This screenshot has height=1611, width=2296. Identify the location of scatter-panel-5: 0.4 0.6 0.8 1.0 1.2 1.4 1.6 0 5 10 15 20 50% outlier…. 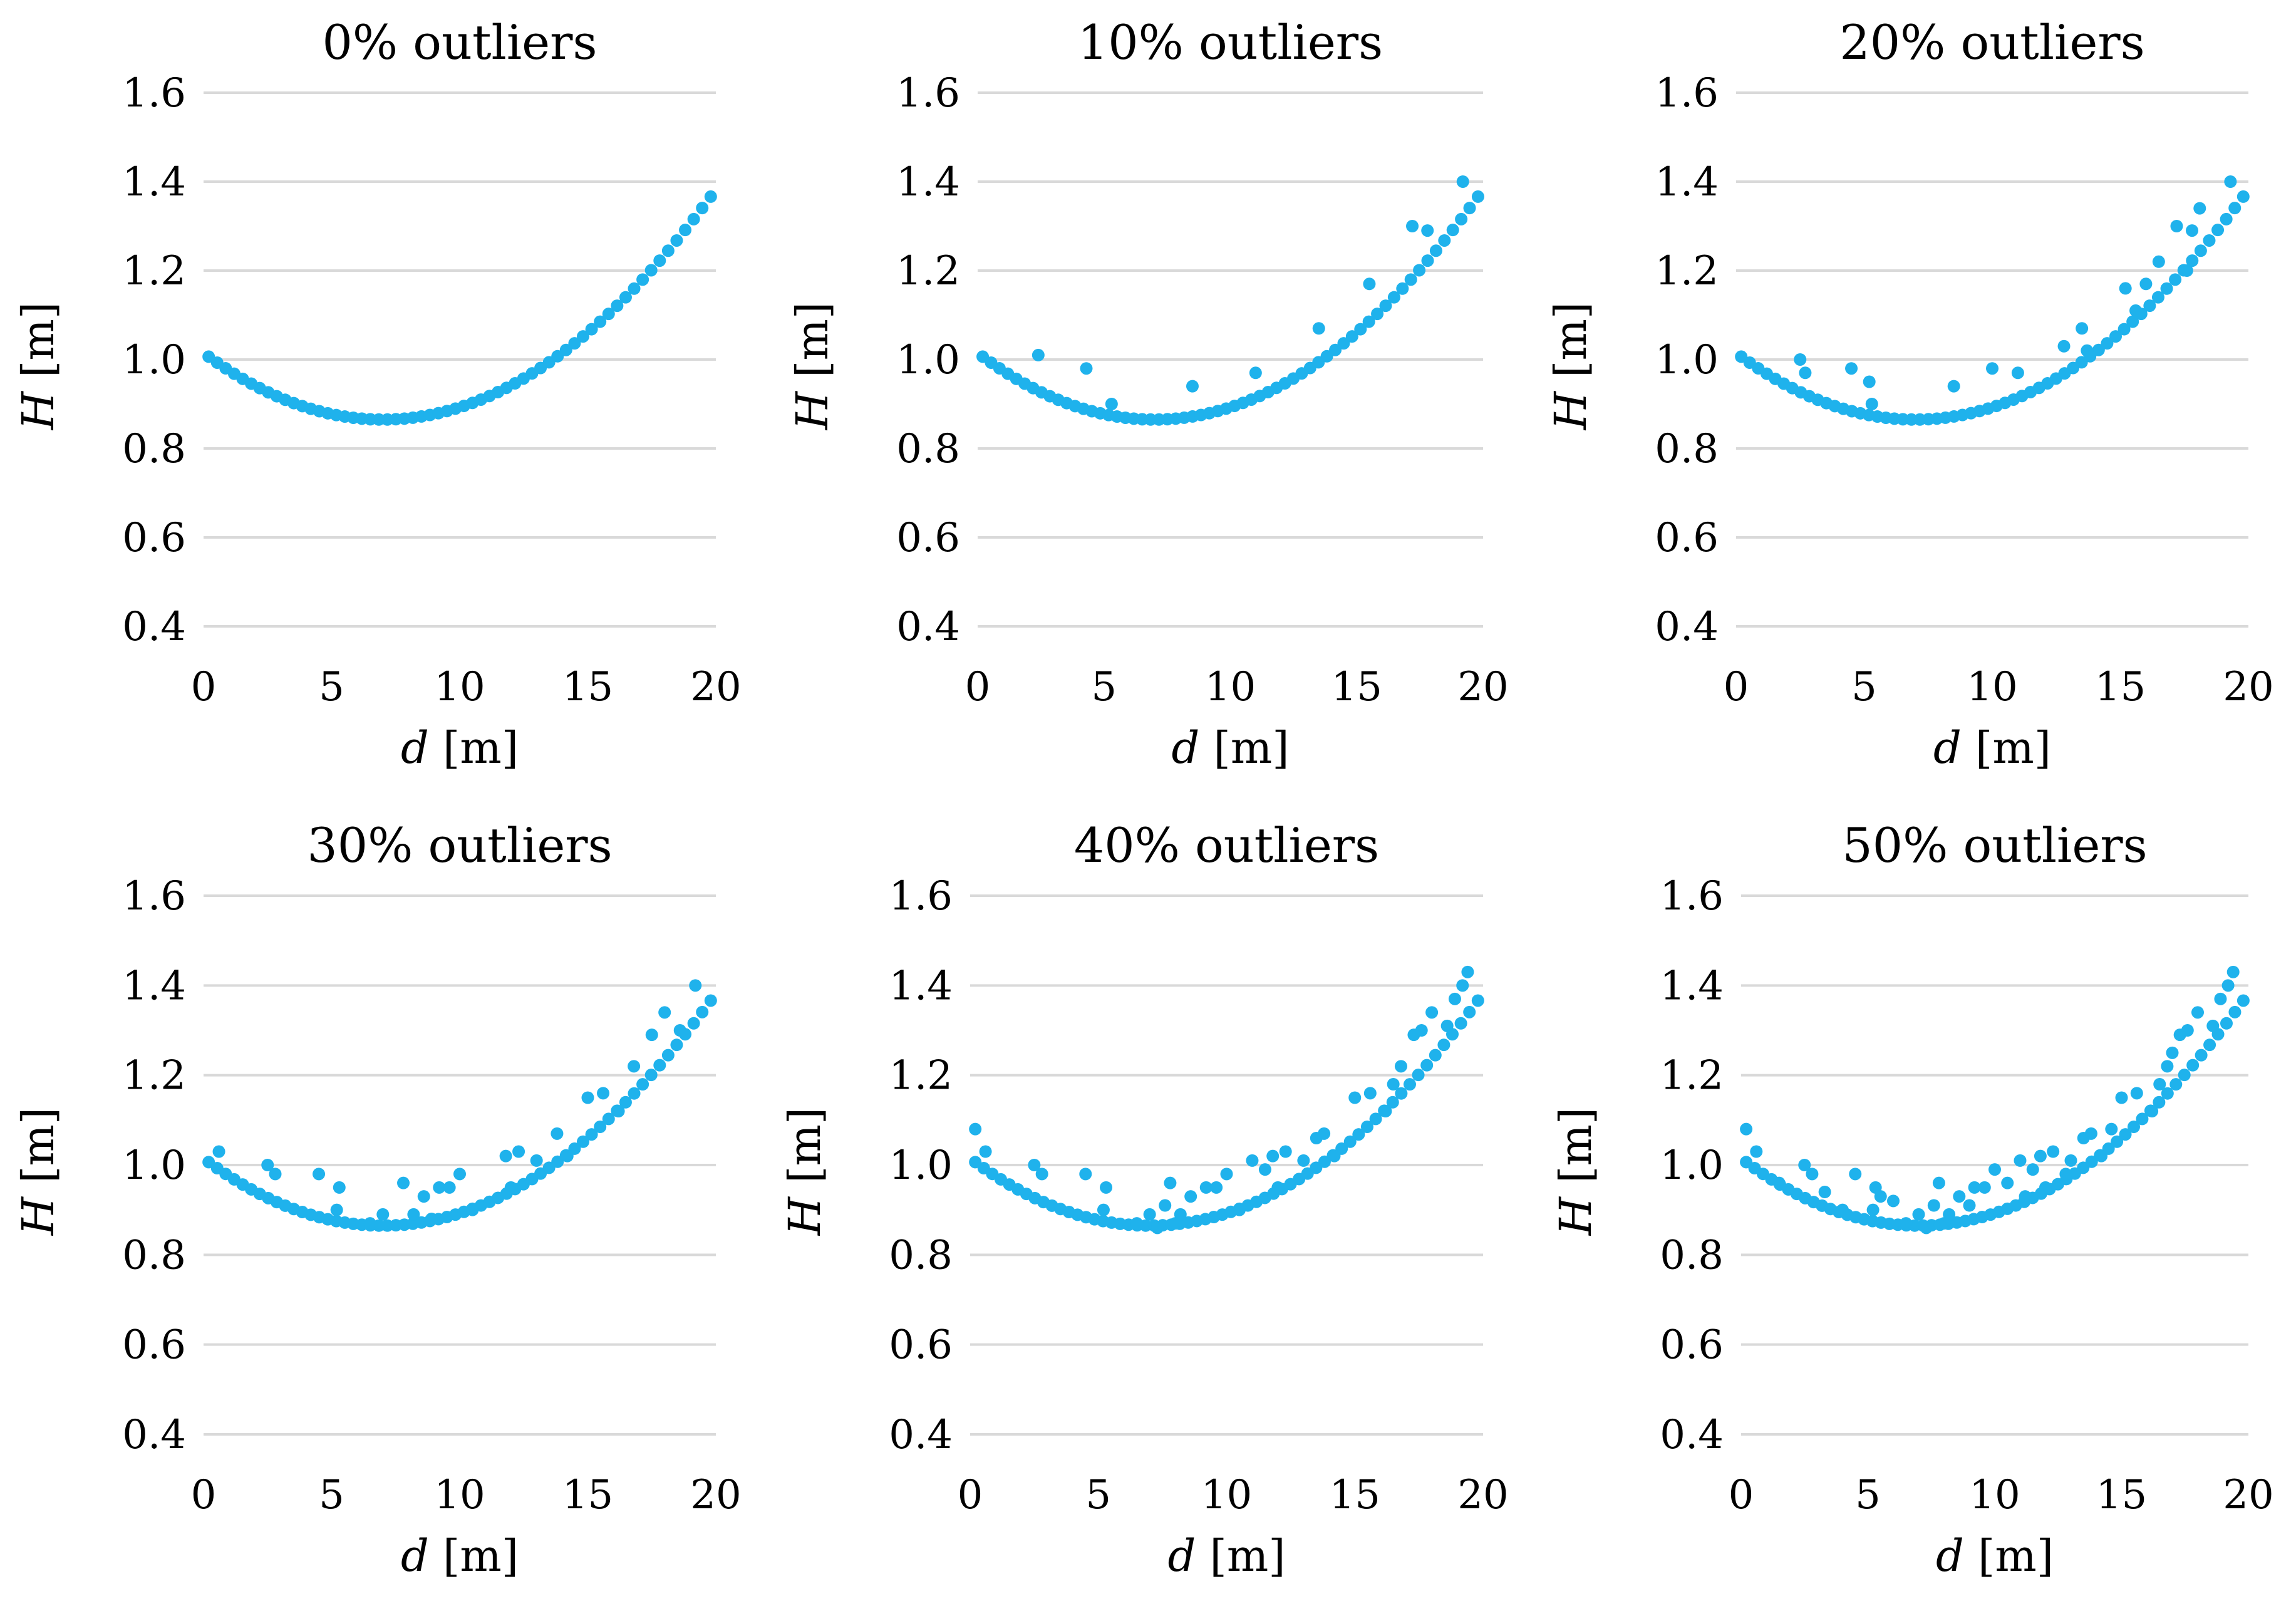
(1912, 1199).